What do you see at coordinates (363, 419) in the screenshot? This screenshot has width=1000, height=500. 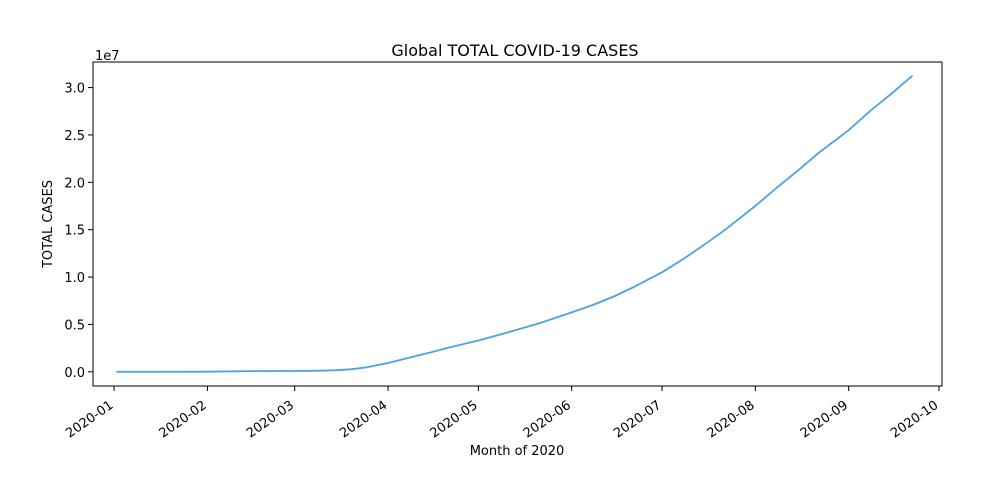 I see `x-tick-label: 2020-04` at bounding box center [363, 419].